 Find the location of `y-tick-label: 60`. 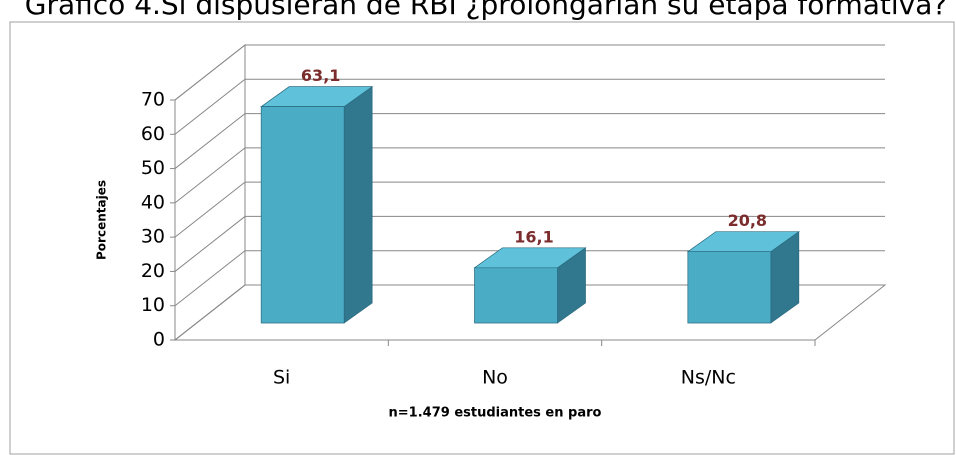

y-tick-label: 60 is located at coordinates (153, 134).